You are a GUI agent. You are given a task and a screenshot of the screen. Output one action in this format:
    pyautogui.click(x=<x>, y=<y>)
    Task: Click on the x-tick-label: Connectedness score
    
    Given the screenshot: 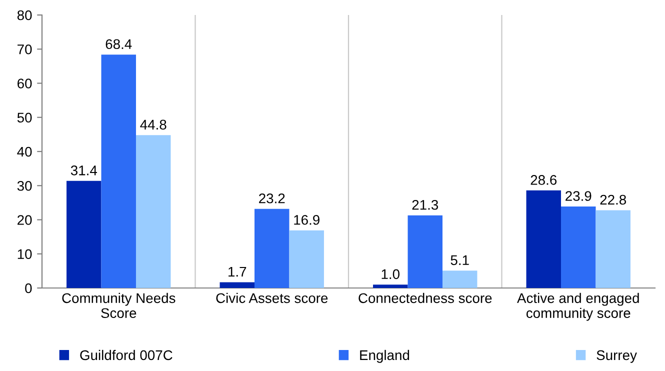 What is the action you would take?
    pyautogui.click(x=425, y=298)
    